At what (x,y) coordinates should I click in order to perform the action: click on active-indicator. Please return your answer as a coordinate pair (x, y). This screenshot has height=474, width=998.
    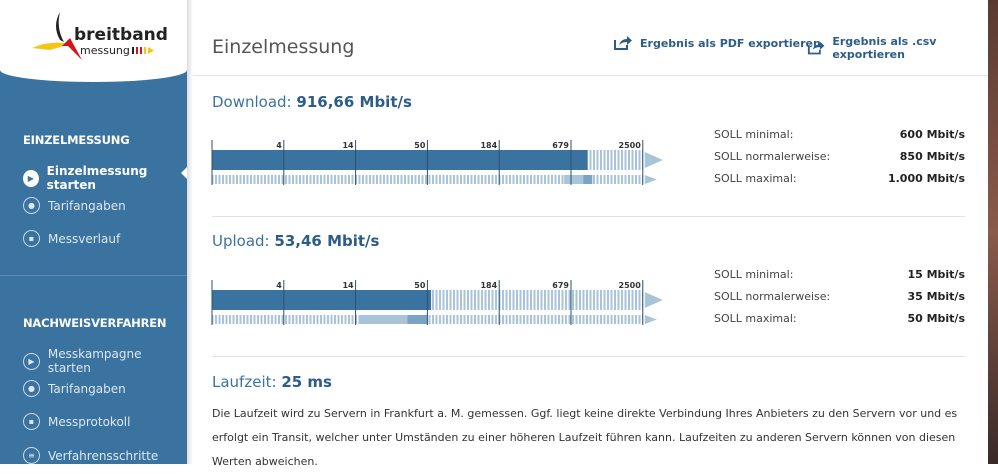
    Looking at the image, I should click on (184, 173).